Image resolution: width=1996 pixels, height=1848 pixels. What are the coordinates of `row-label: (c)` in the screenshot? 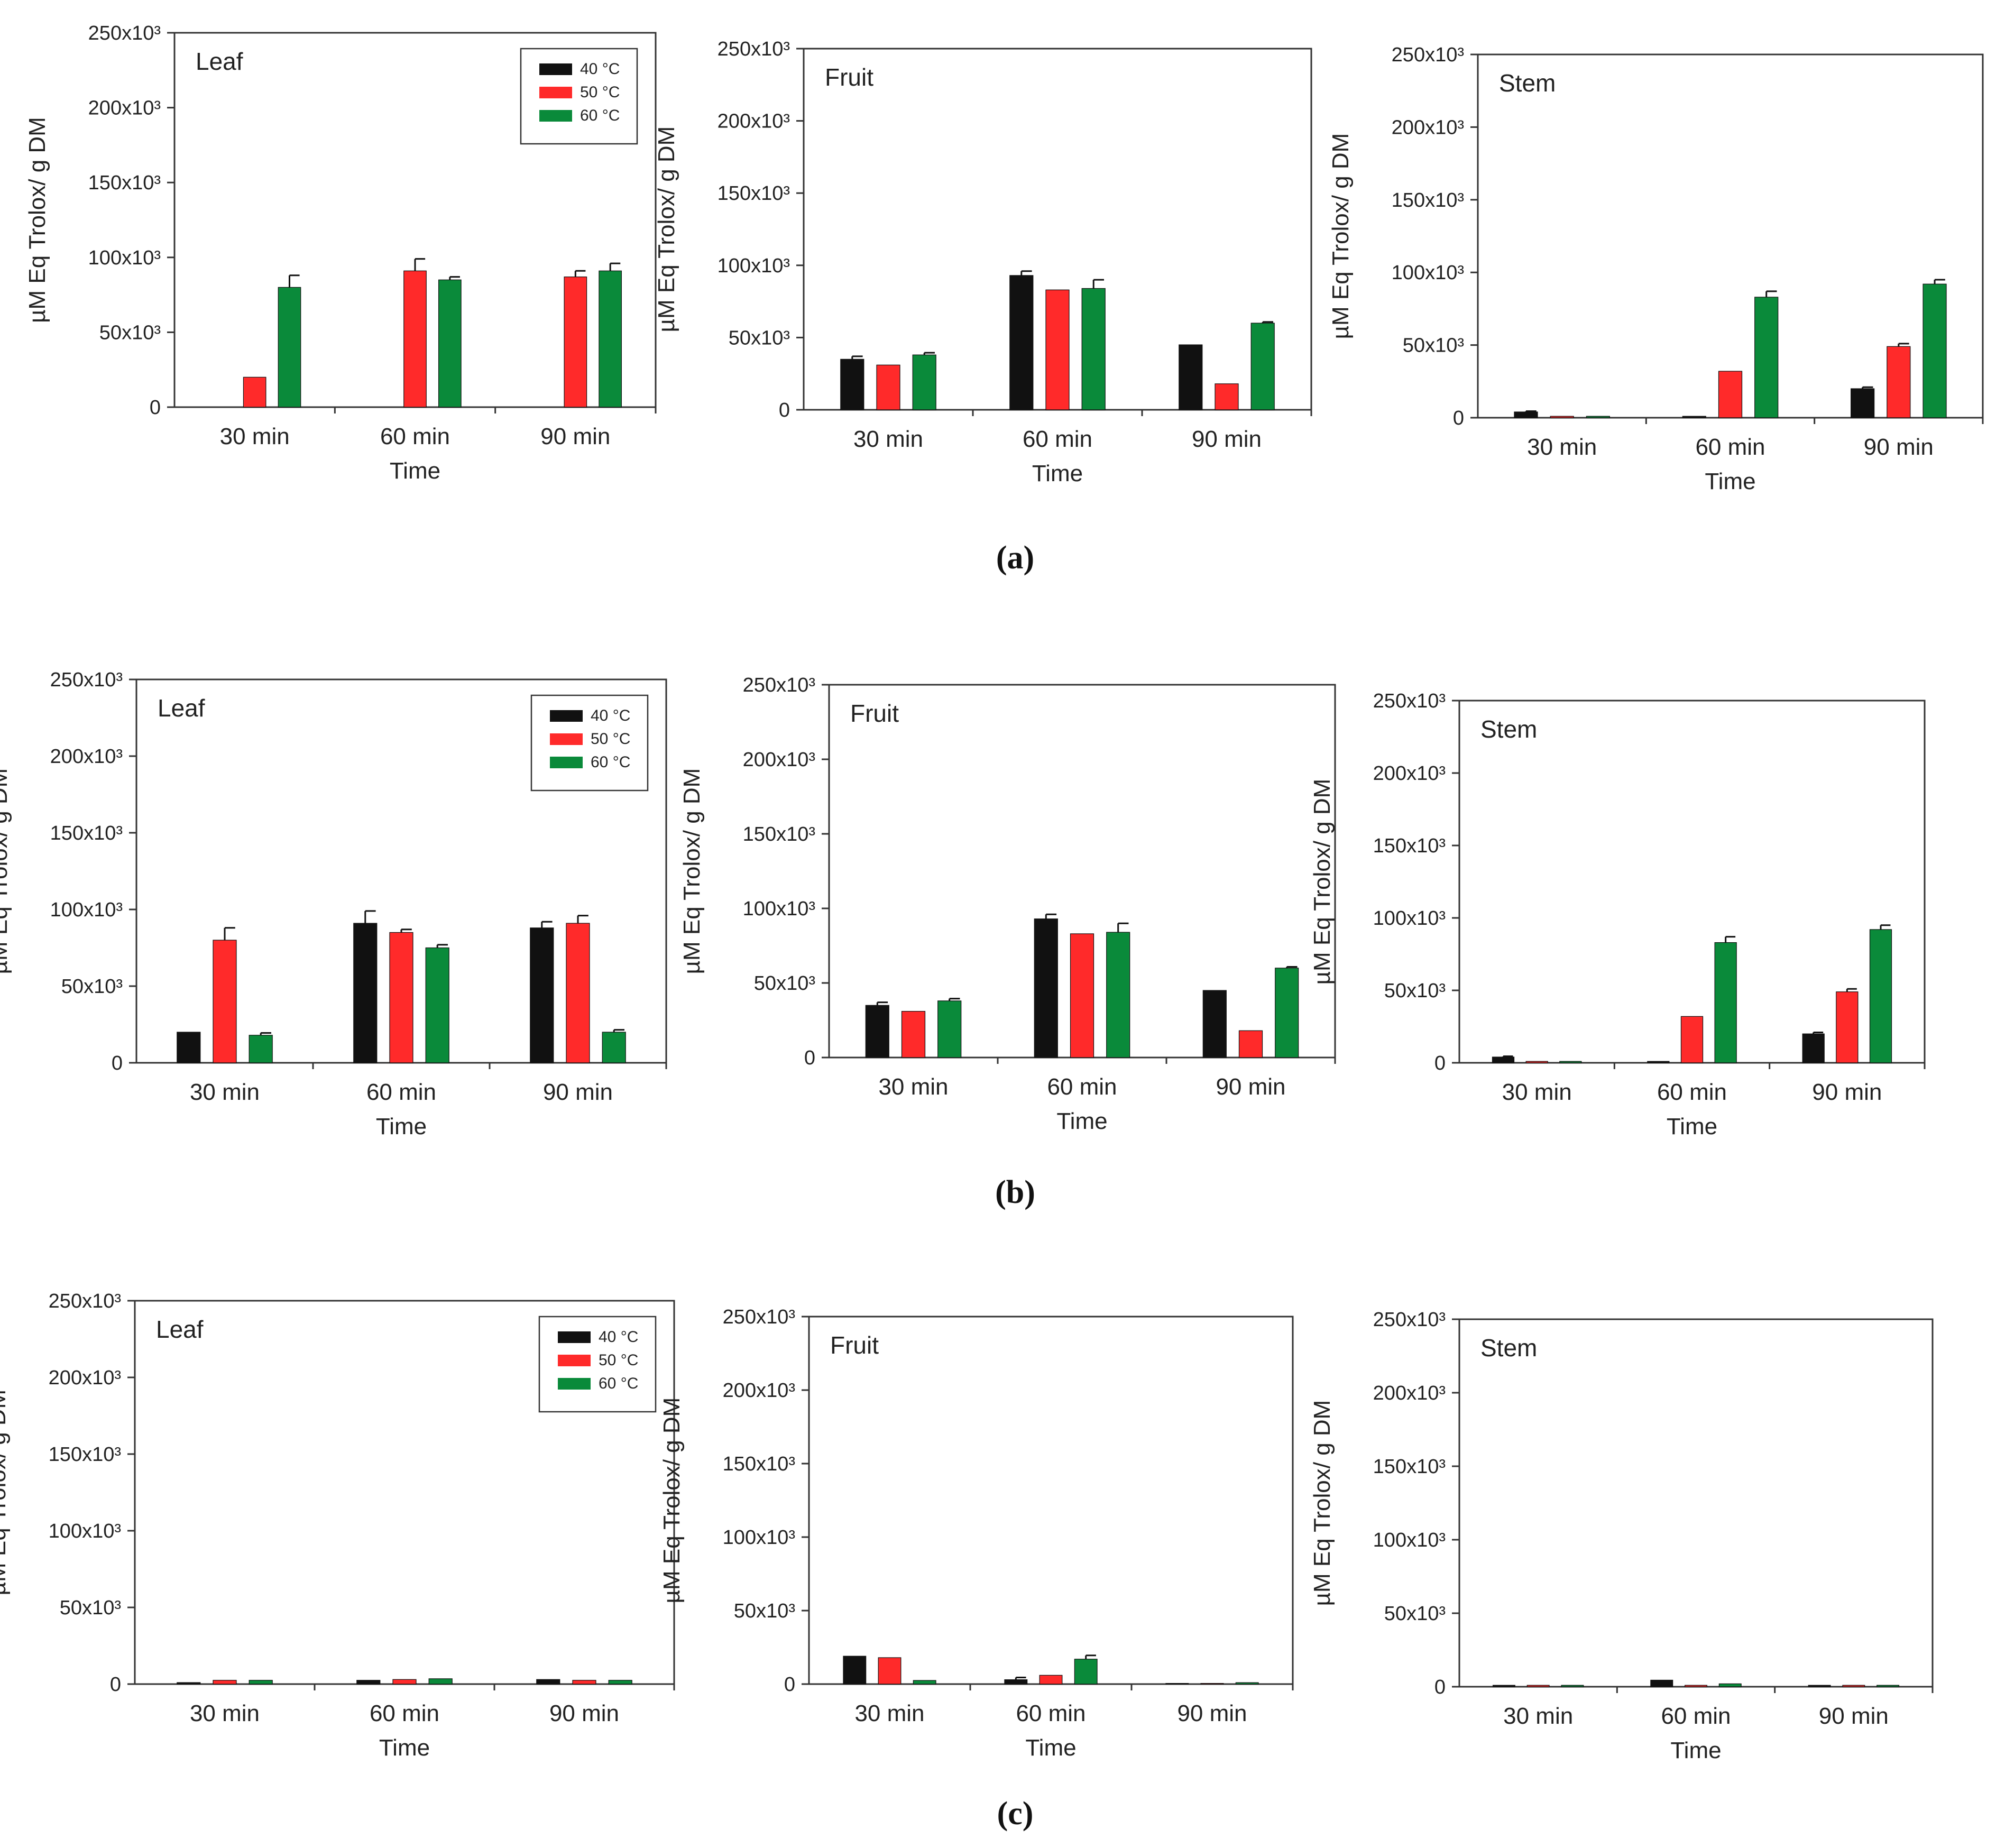 It's located at (1016, 1814).